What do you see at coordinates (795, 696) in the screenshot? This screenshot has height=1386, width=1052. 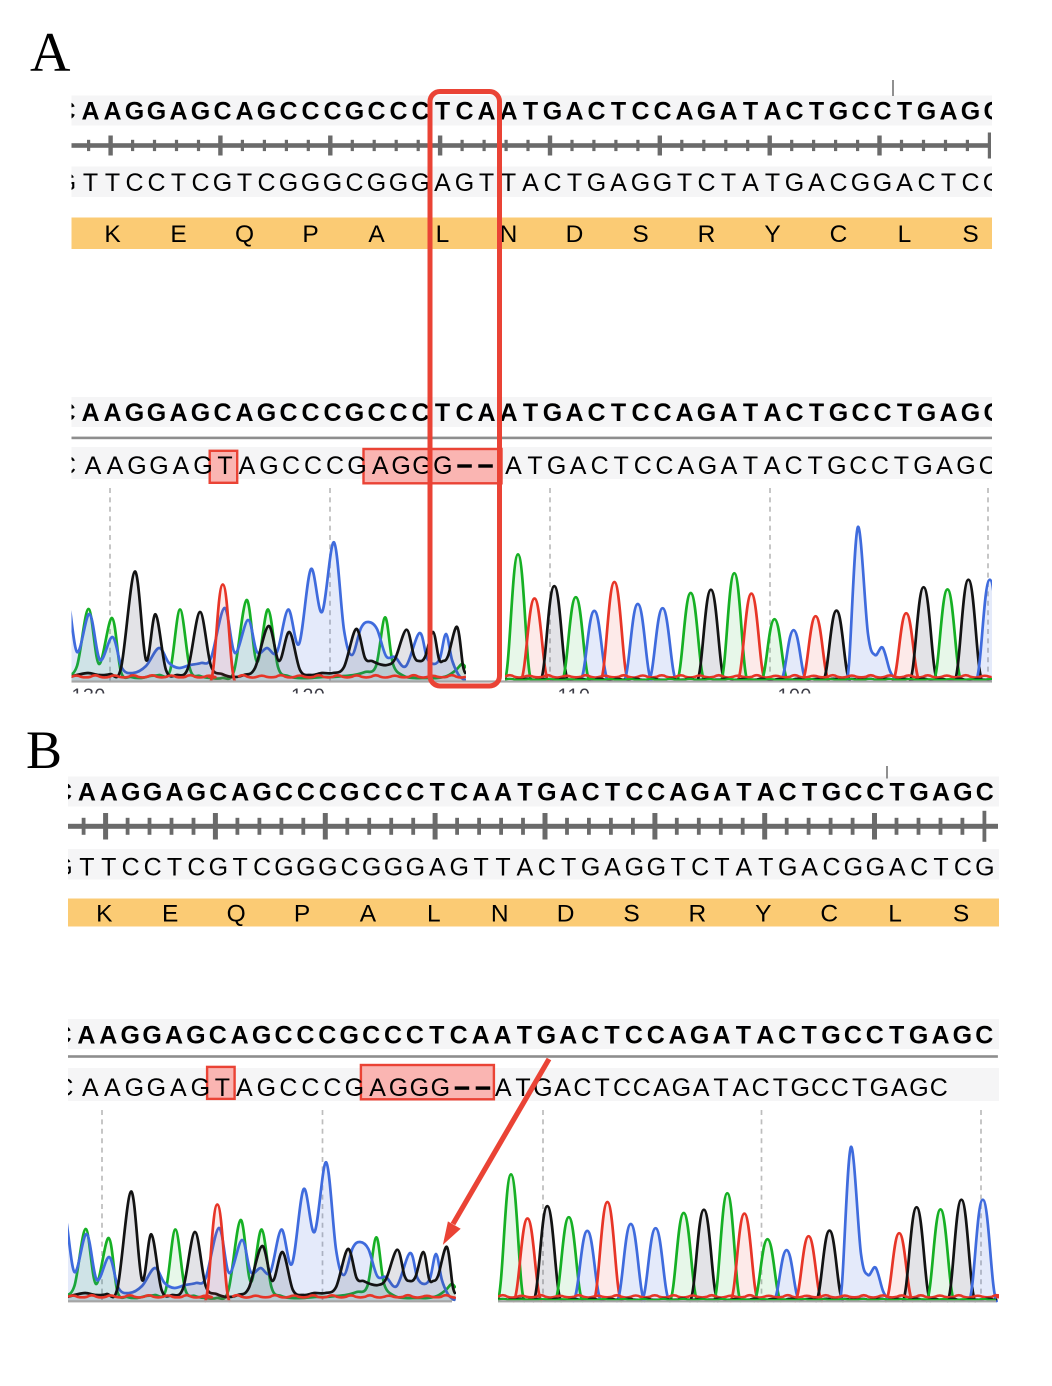 I see `svg-text: 100` at bounding box center [795, 696].